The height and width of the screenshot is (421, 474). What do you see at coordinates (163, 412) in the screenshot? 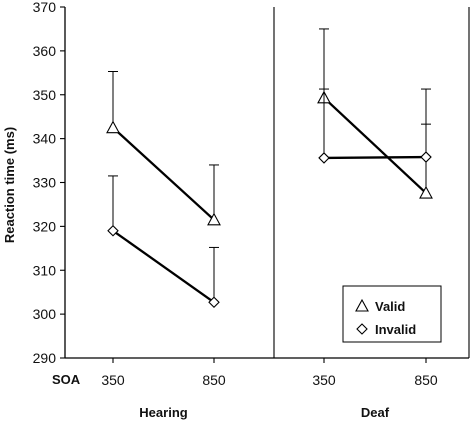
I see `panel-label-hearing: Hearing` at bounding box center [163, 412].